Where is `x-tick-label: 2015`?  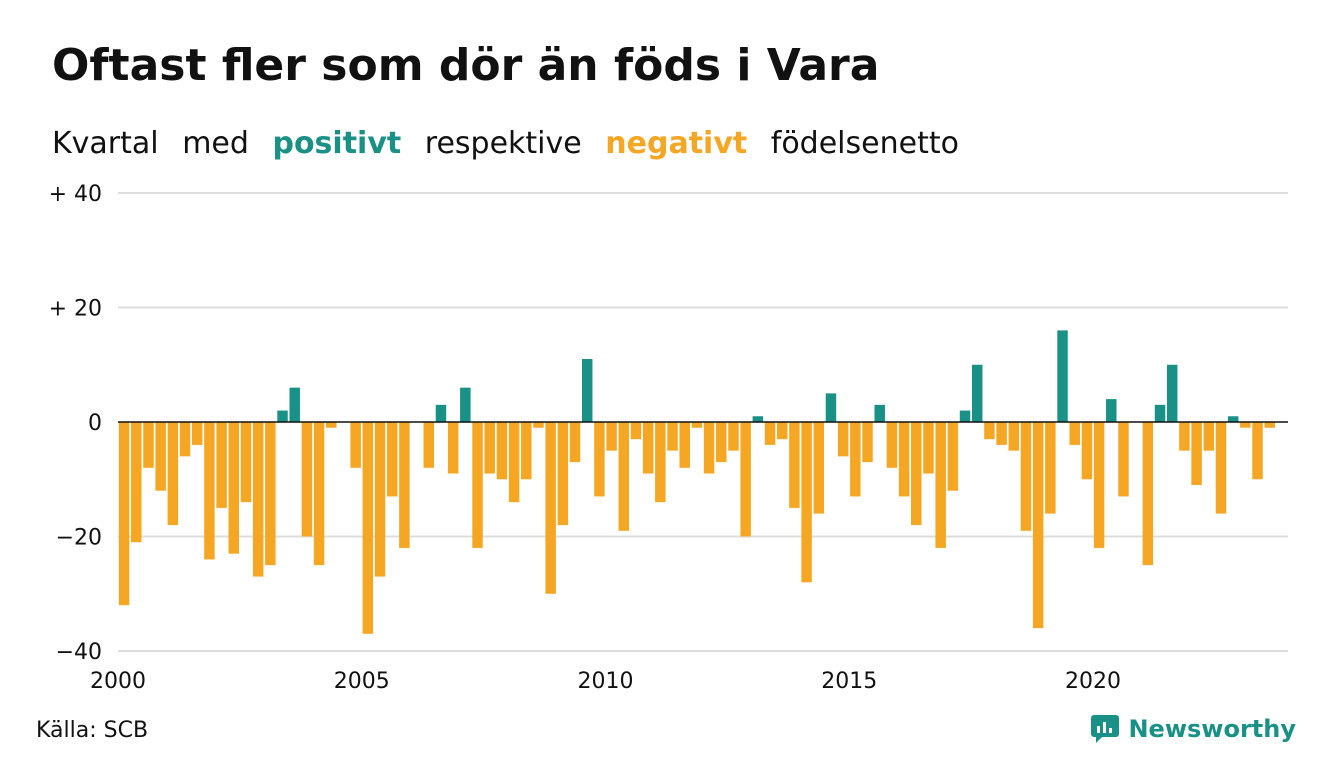 x-tick-label: 2015 is located at coordinates (849, 681).